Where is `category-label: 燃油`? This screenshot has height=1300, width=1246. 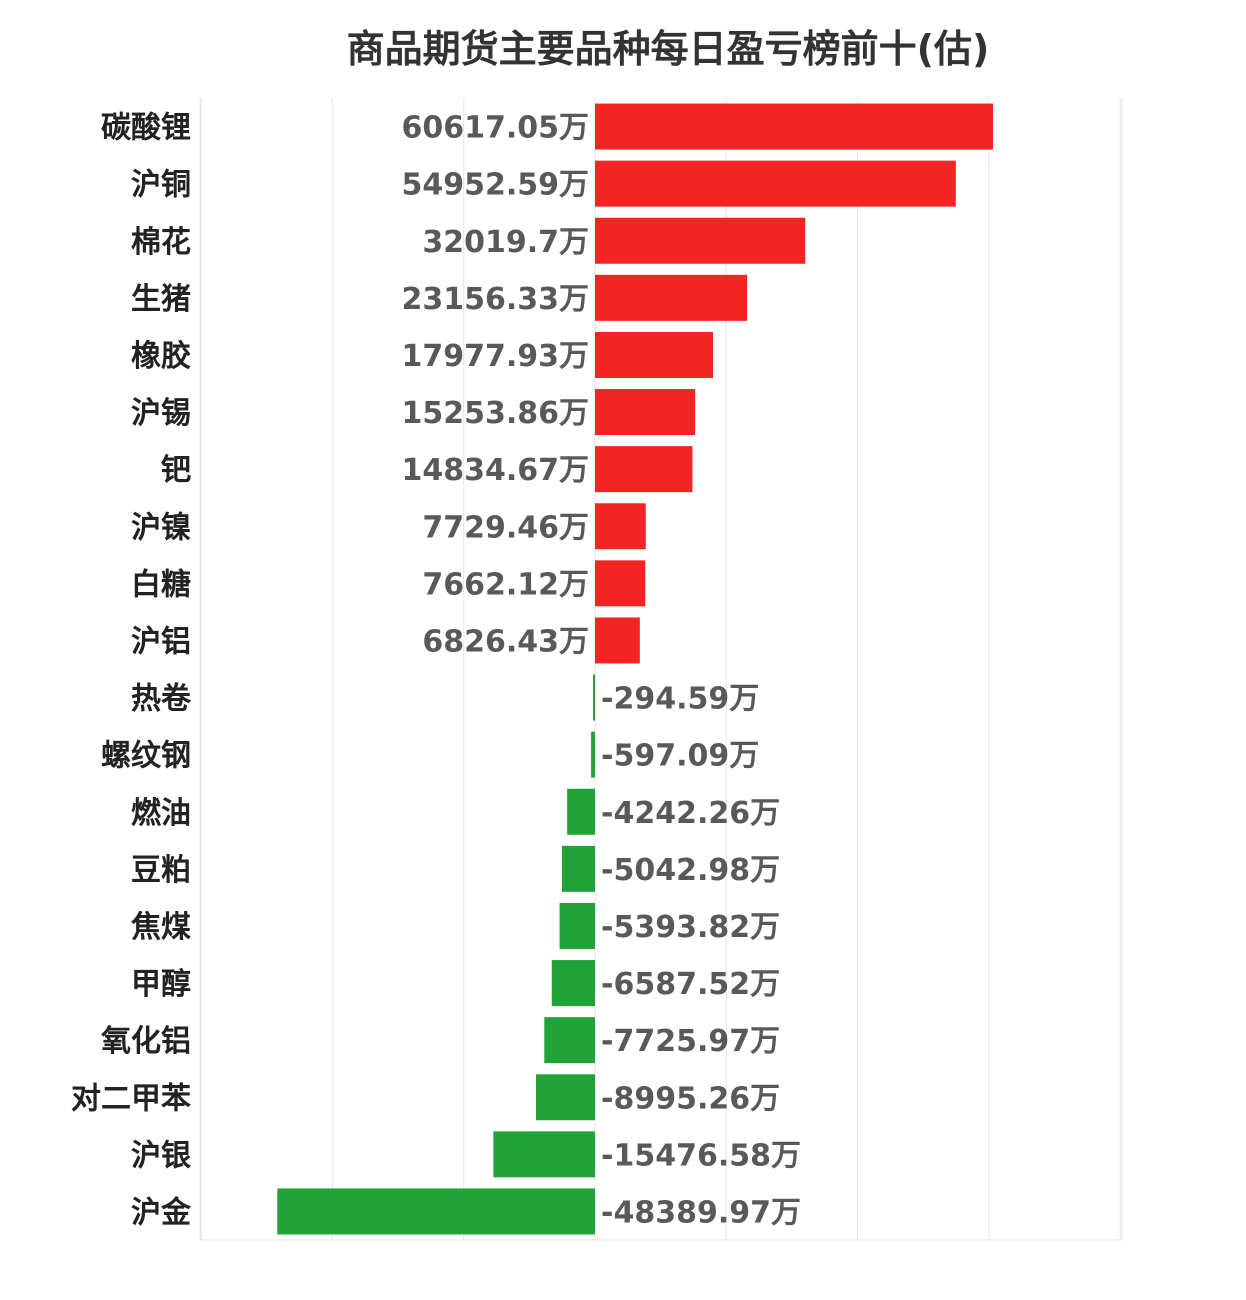 category-label: 燃油 is located at coordinates (161, 813).